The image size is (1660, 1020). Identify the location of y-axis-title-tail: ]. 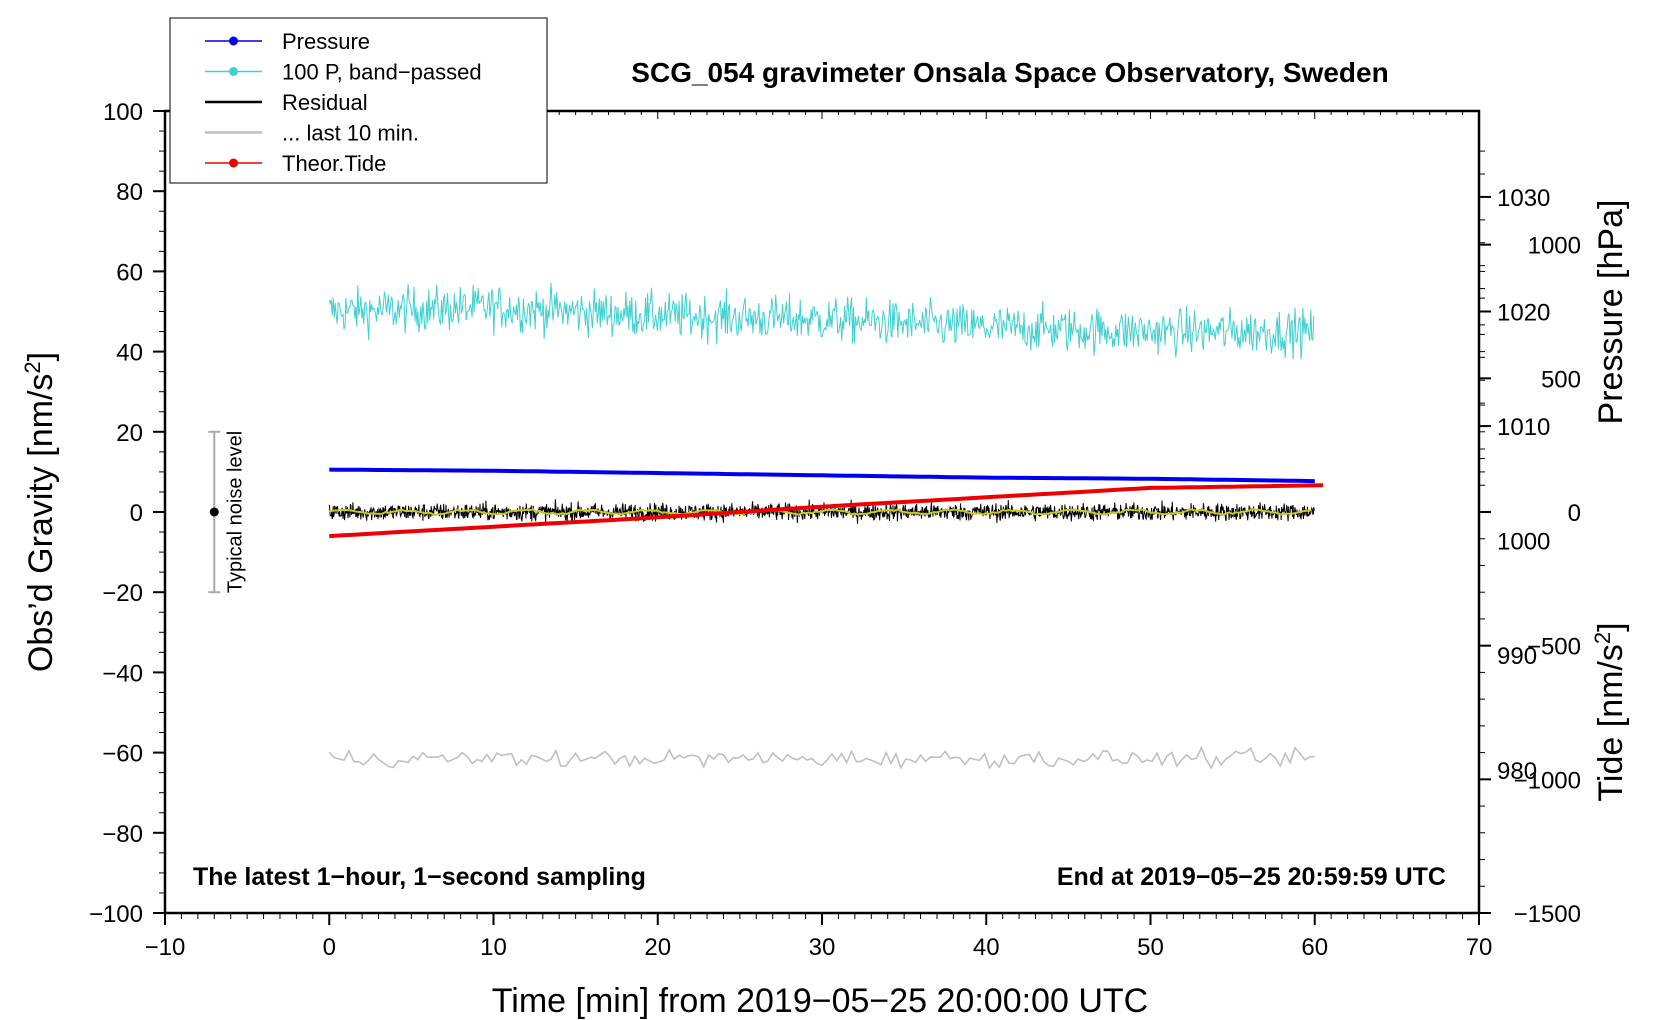
(41, 356).